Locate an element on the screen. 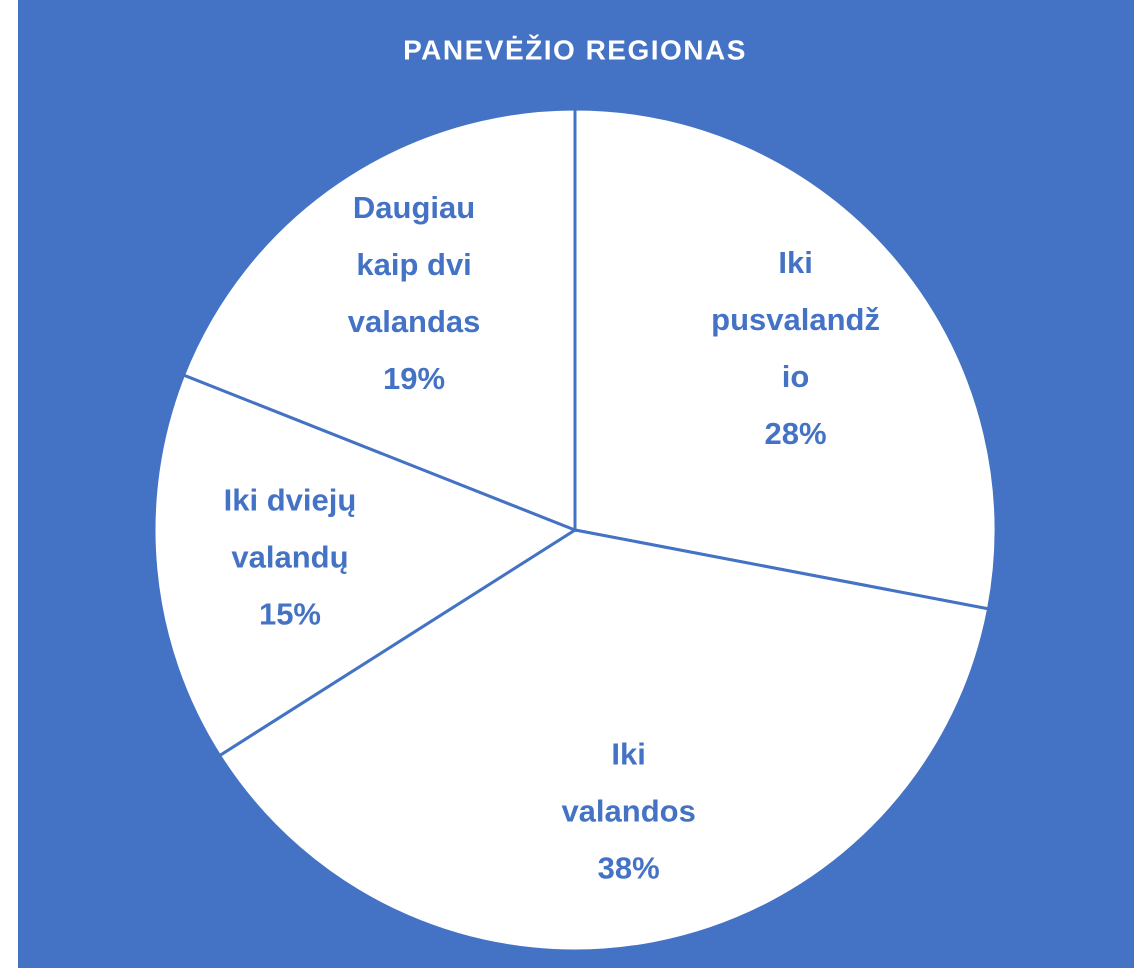  category-label: Iki dviejų valandų is located at coordinates (290, 528).